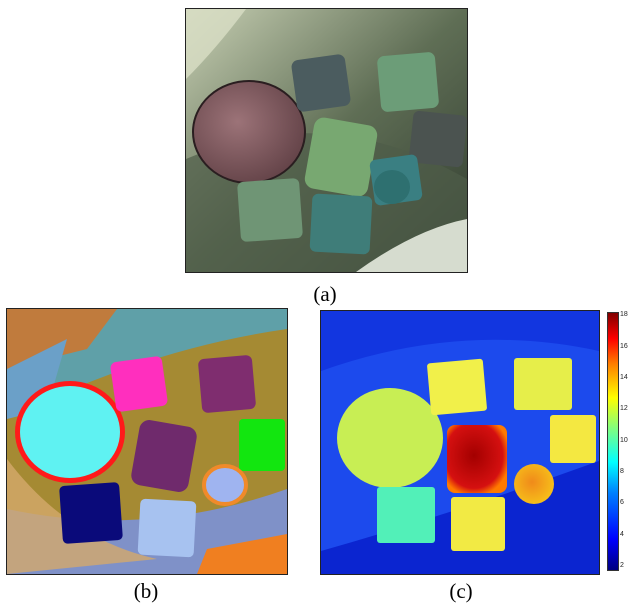 Image resolution: width=629 pixels, height=605 pixels. What do you see at coordinates (624, 314) in the screenshot?
I see `colorbar-tick-18: 18` at bounding box center [624, 314].